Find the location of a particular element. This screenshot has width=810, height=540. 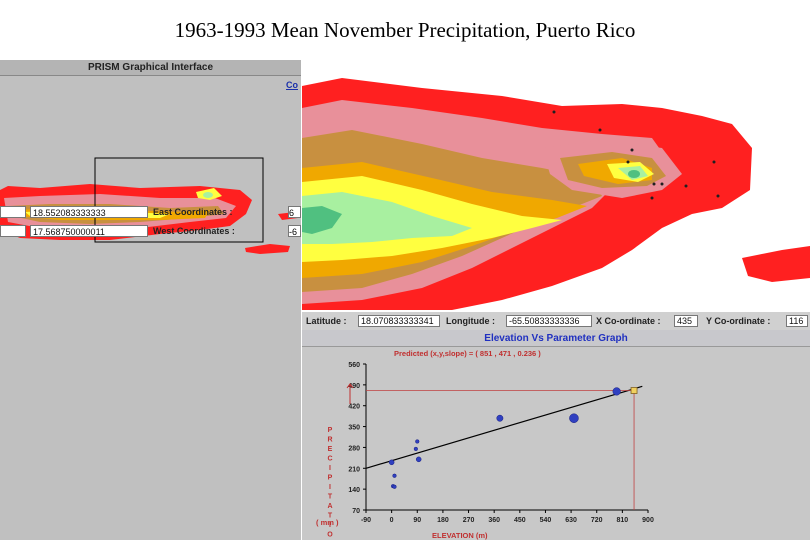

x-tick-label: 360 is located at coordinates (494, 520).